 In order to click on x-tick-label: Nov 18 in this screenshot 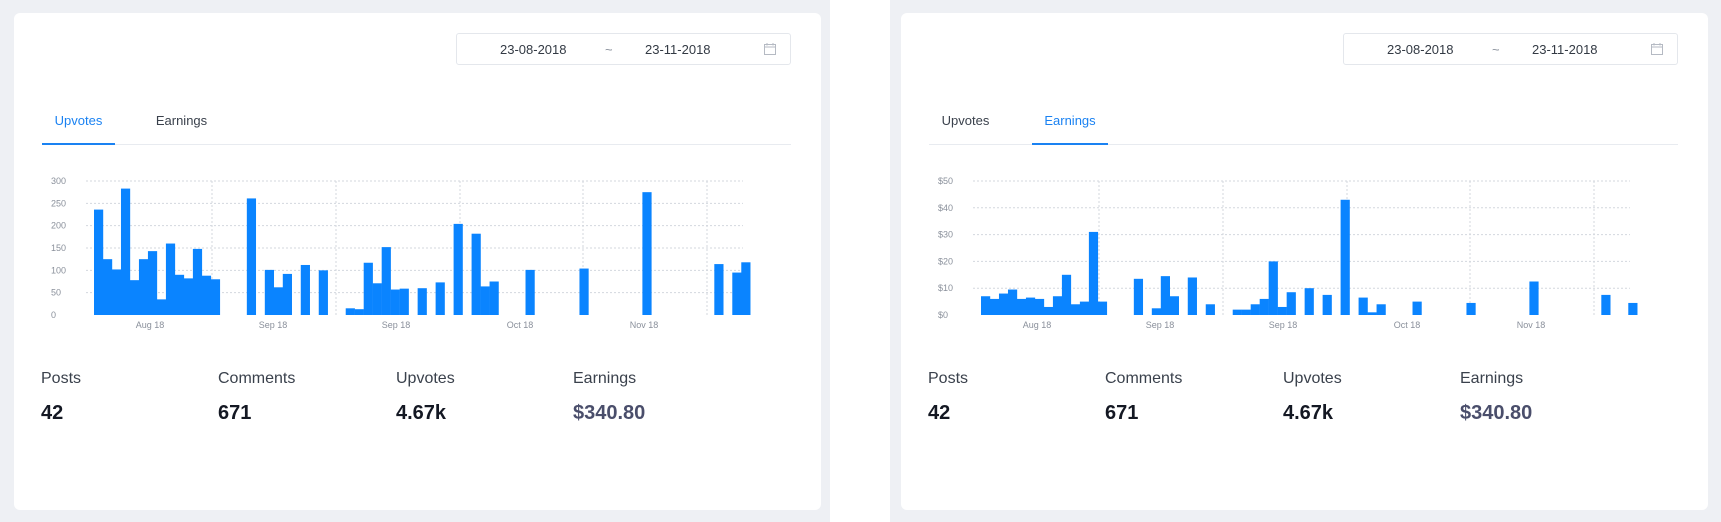, I will do `click(1531, 325)`.